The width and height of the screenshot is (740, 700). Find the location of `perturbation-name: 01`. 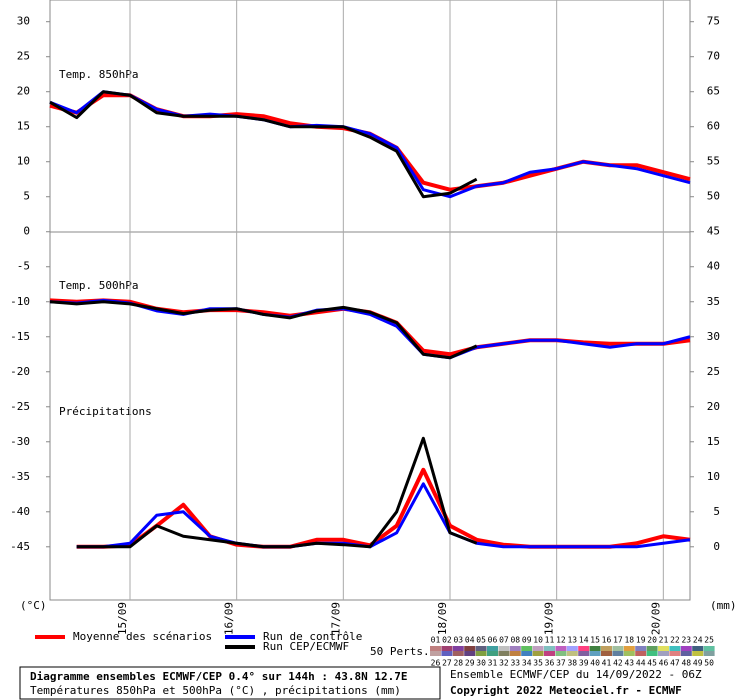

perturbation-name: 01 is located at coordinates (436, 640).